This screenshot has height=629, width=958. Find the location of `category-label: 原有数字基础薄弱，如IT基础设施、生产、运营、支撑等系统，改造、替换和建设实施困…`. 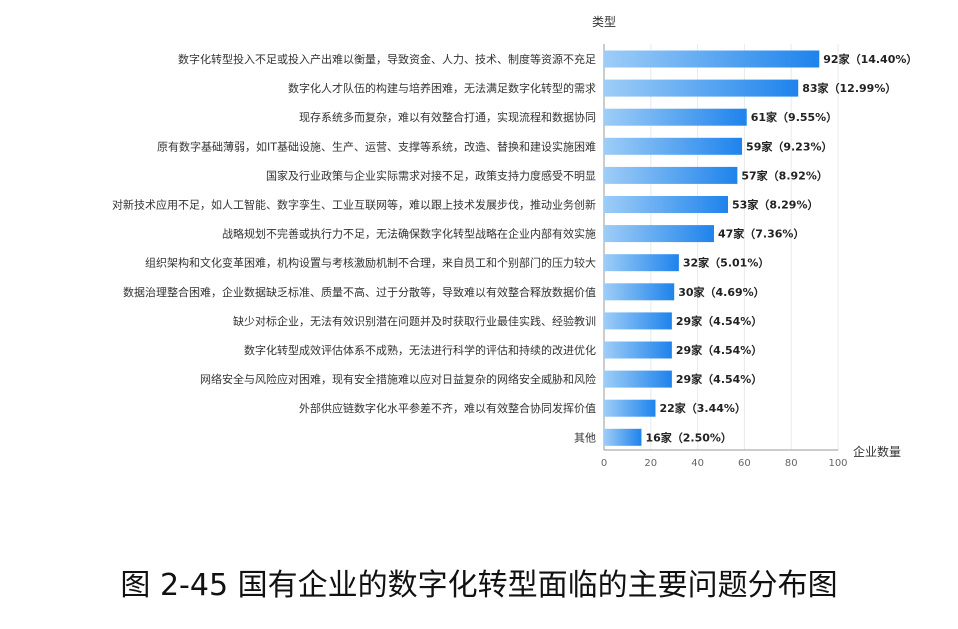

category-label: 原有数字基础薄弱，如IT基础设施、生产、运营、支撑等系统，改造、替换和建设实施困… is located at coordinates (376, 146).